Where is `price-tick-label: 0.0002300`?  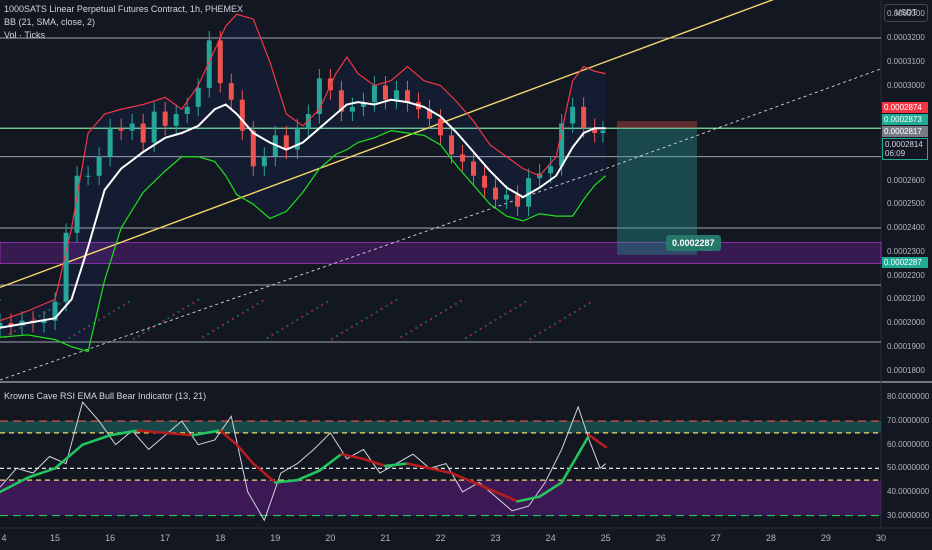
price-tick-label: 0.0002300 is located at coordinates (906, 251).